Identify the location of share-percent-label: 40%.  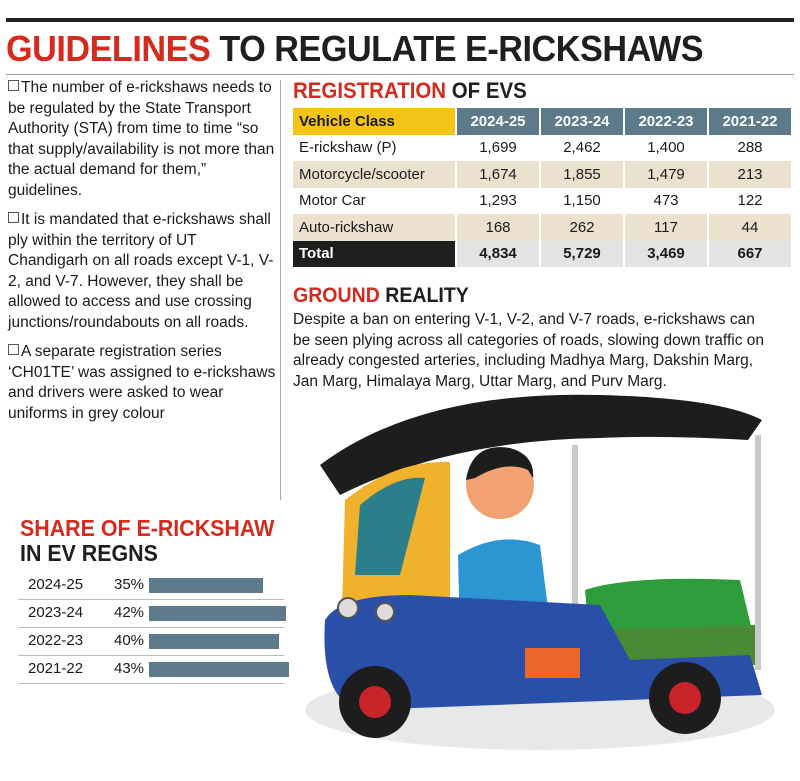
(129, 640).